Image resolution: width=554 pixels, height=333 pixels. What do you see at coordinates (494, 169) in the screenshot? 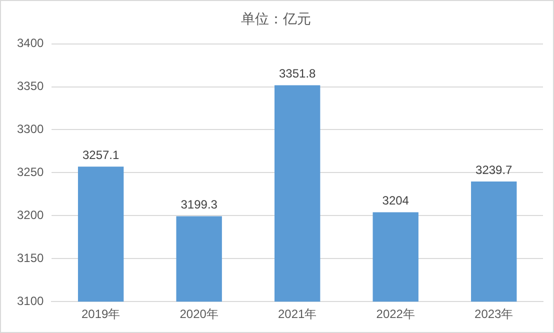
I see `data-label: 3239.7` at bounding box center [494, 169].